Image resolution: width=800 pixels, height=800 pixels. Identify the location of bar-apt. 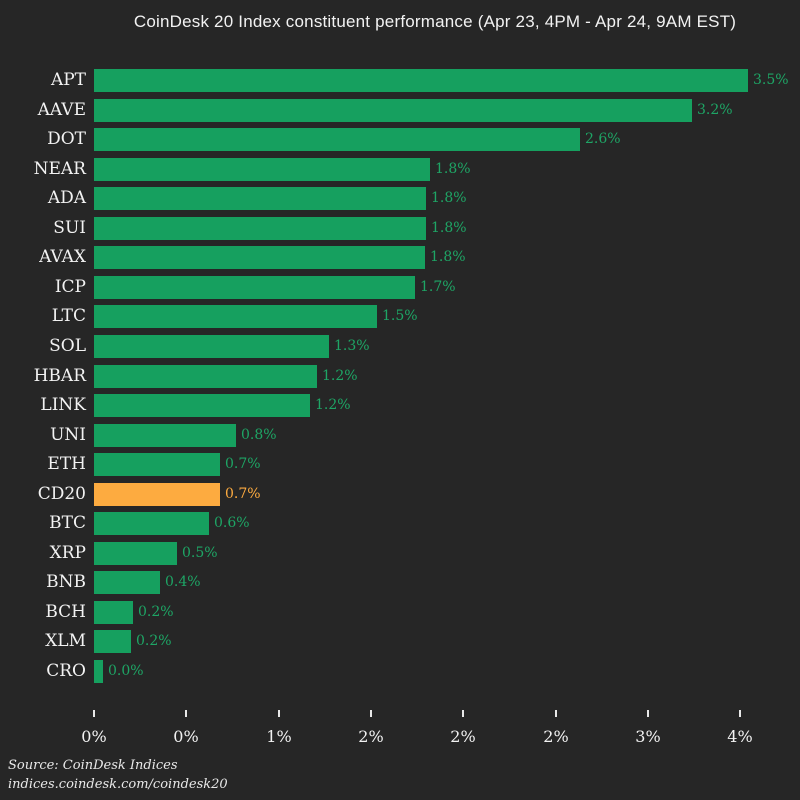
(421, 80).